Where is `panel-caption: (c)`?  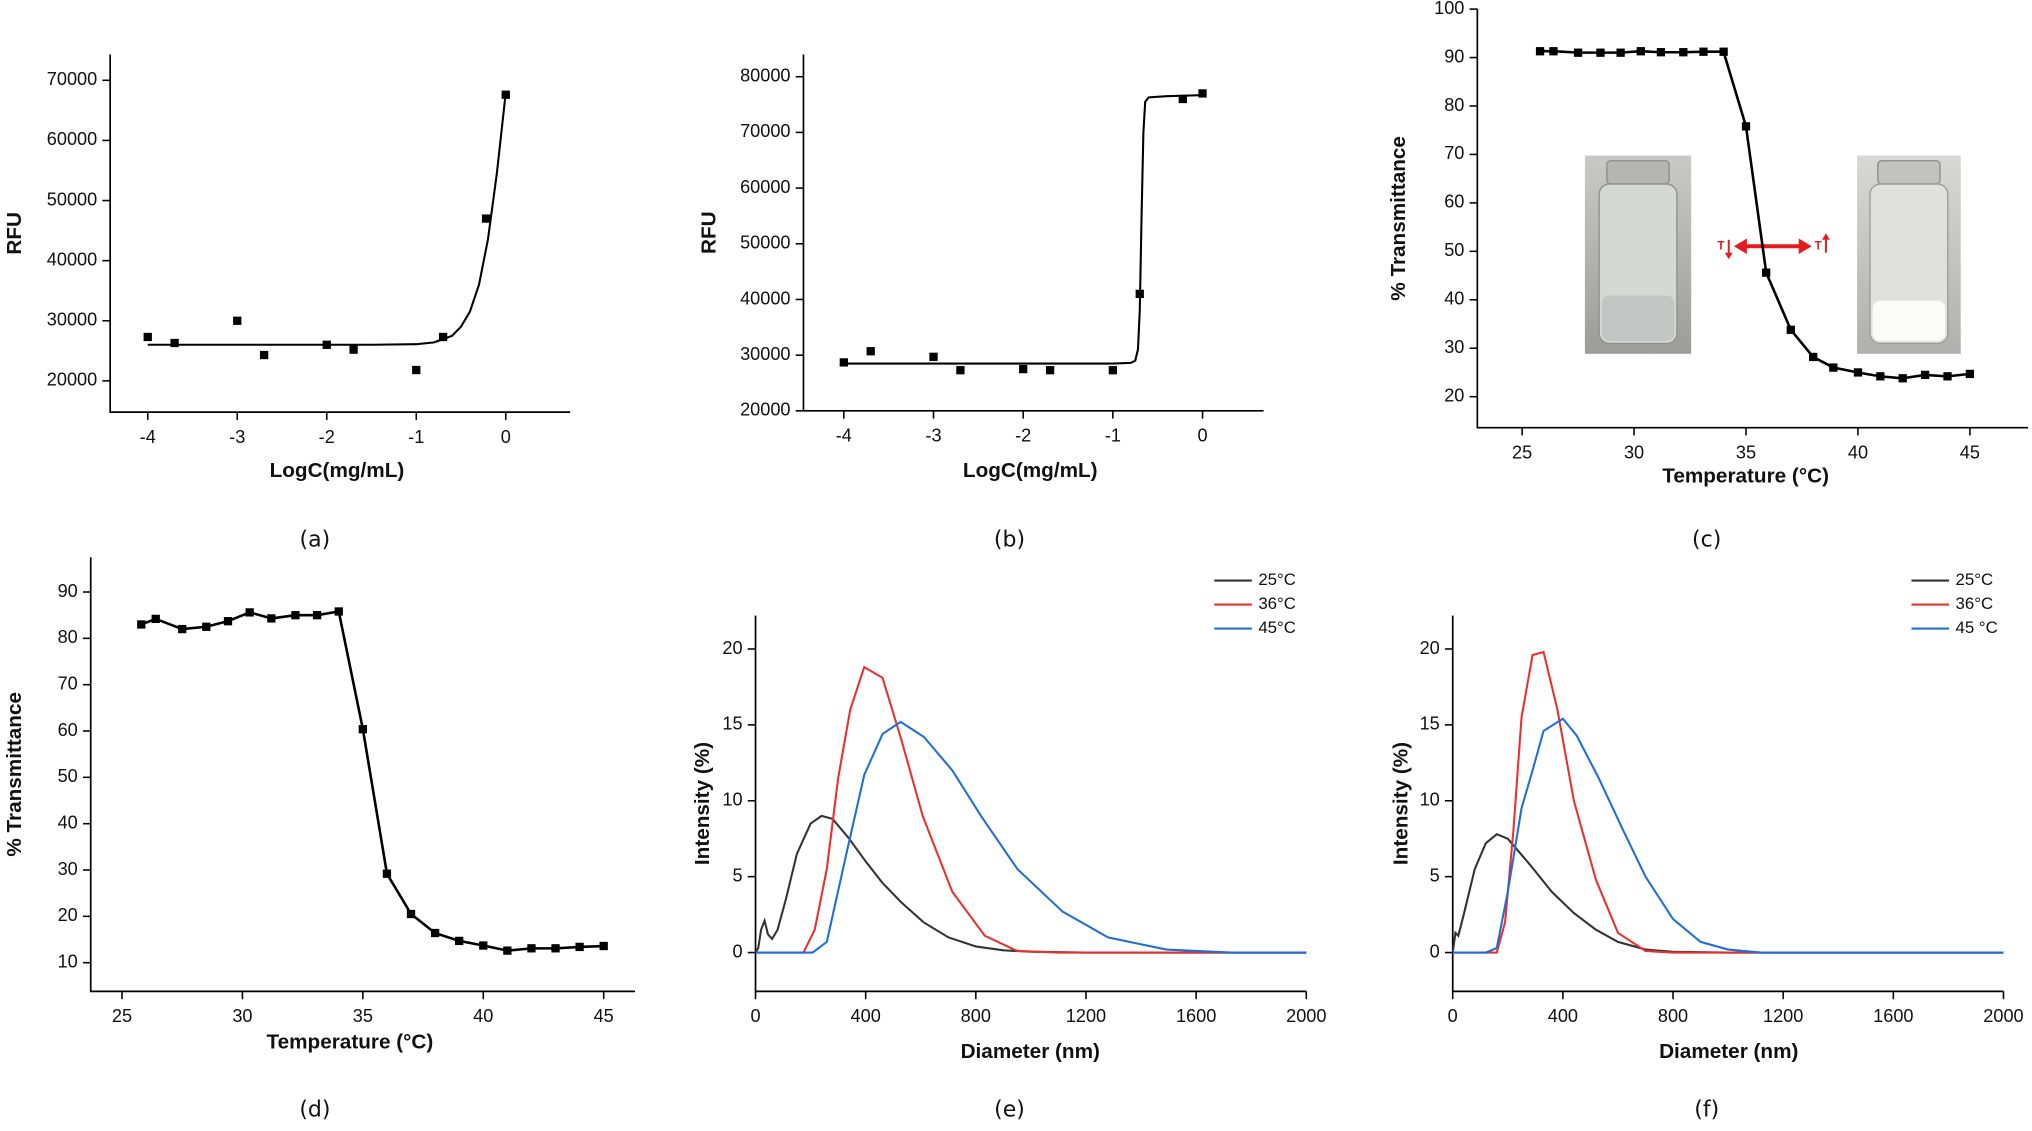
panel-caption: (c) is located at coordinates (1706, 539).